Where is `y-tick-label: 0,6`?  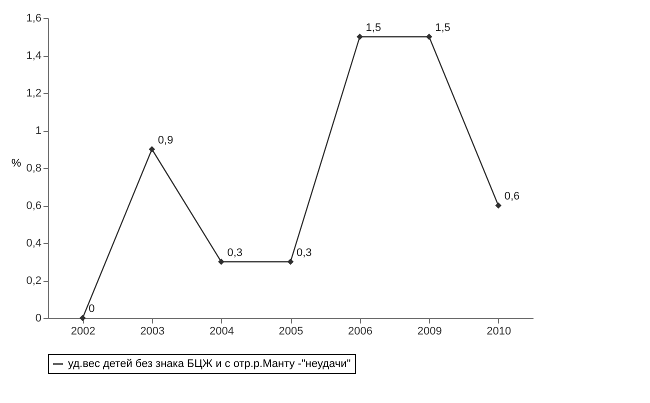 y-tick-label: 0,6 is located at coordinates (34, 206).